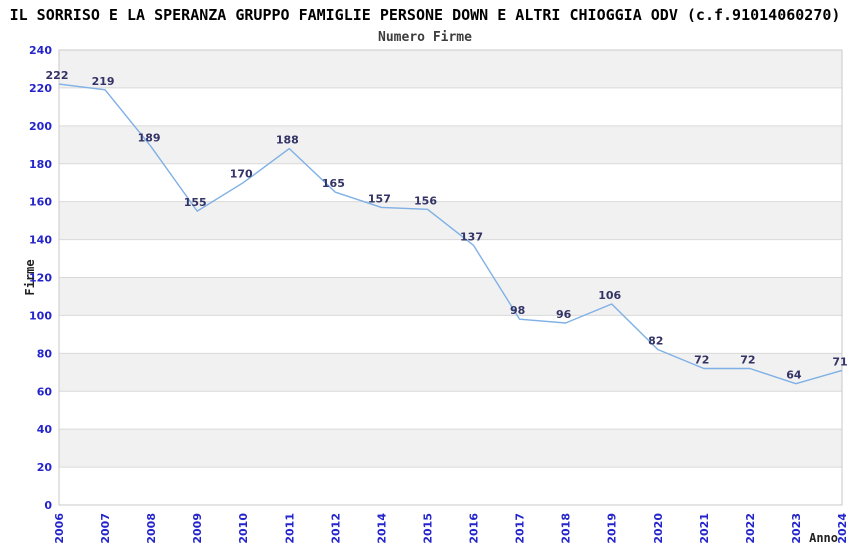 The height and width of the screenshot is (550, 850). Describe the element at coordinates (335, 528) in the screenshot. I see `x-tick-label: 2012` at that location.